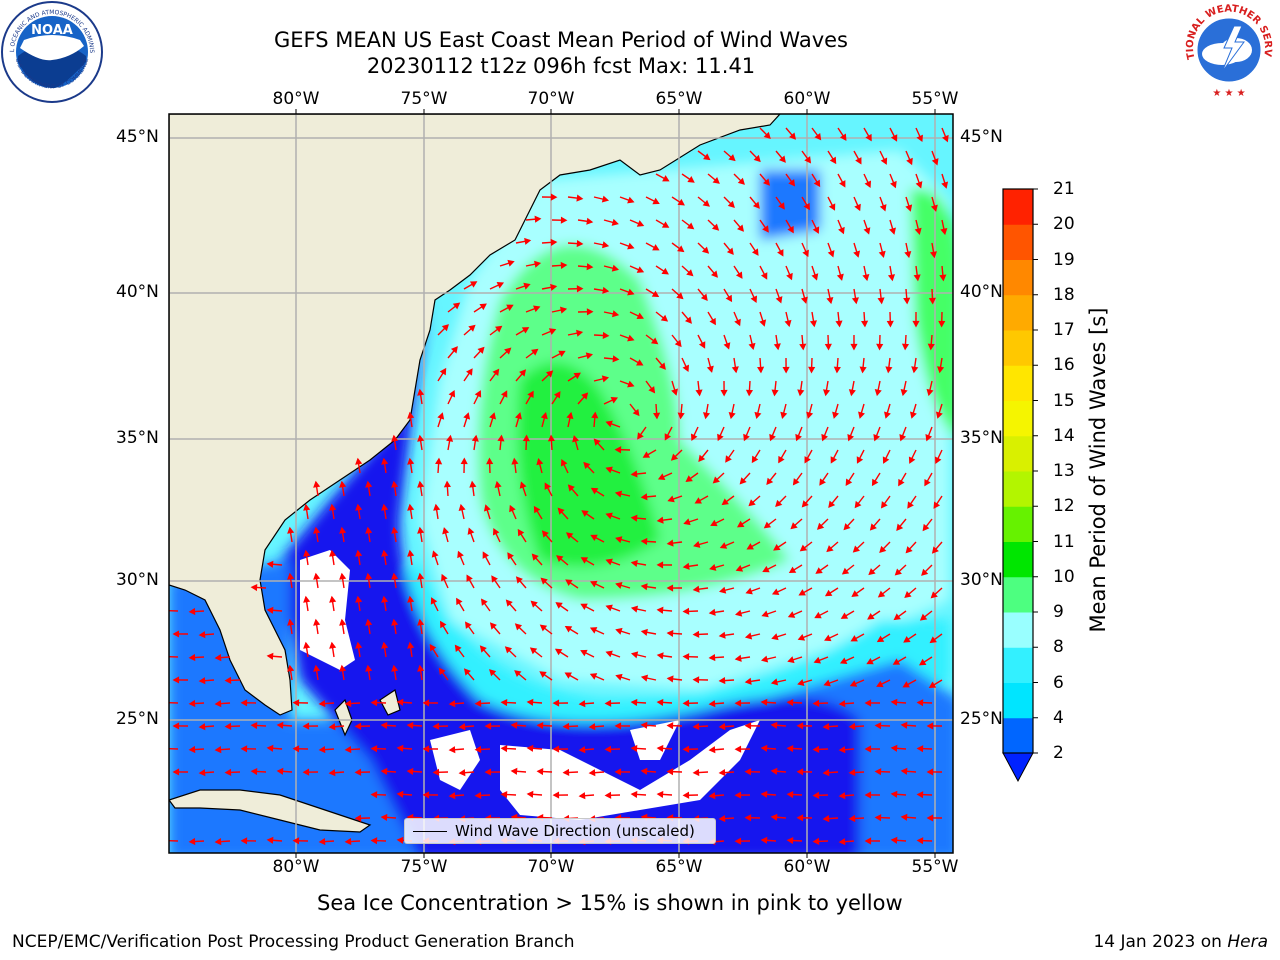 This screenshot has height=960, width=1280. Describe the element at coordinates (1064, 224) in the screenshot. I see `colorbar-tick-label: 20` at that location.